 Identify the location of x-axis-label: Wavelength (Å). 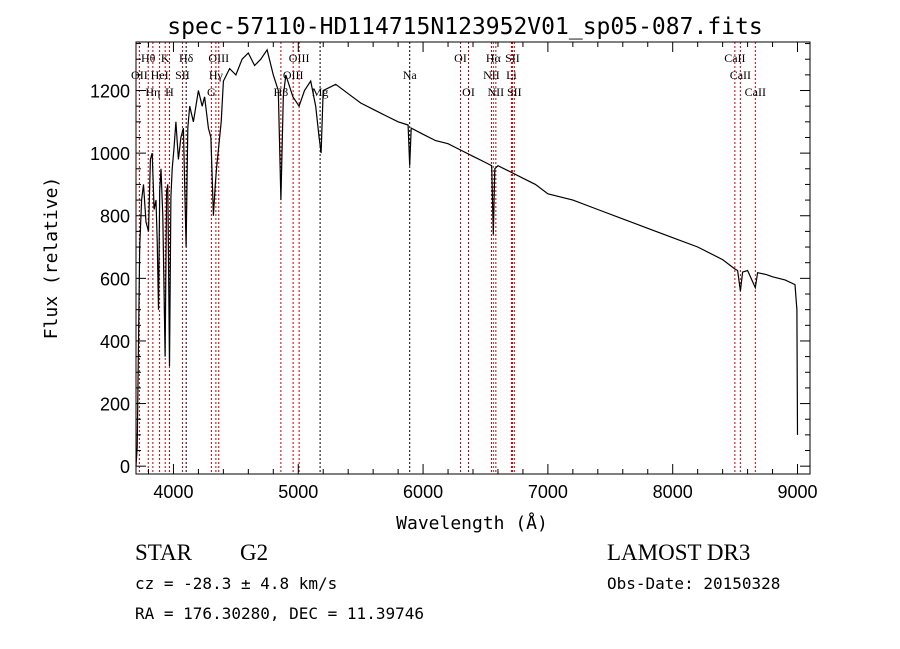
(472, 523).